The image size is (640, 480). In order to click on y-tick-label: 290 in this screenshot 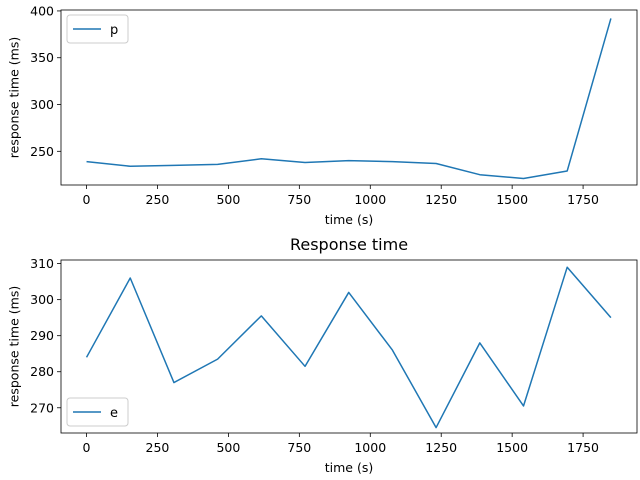, I will do `click(42, 335)`.